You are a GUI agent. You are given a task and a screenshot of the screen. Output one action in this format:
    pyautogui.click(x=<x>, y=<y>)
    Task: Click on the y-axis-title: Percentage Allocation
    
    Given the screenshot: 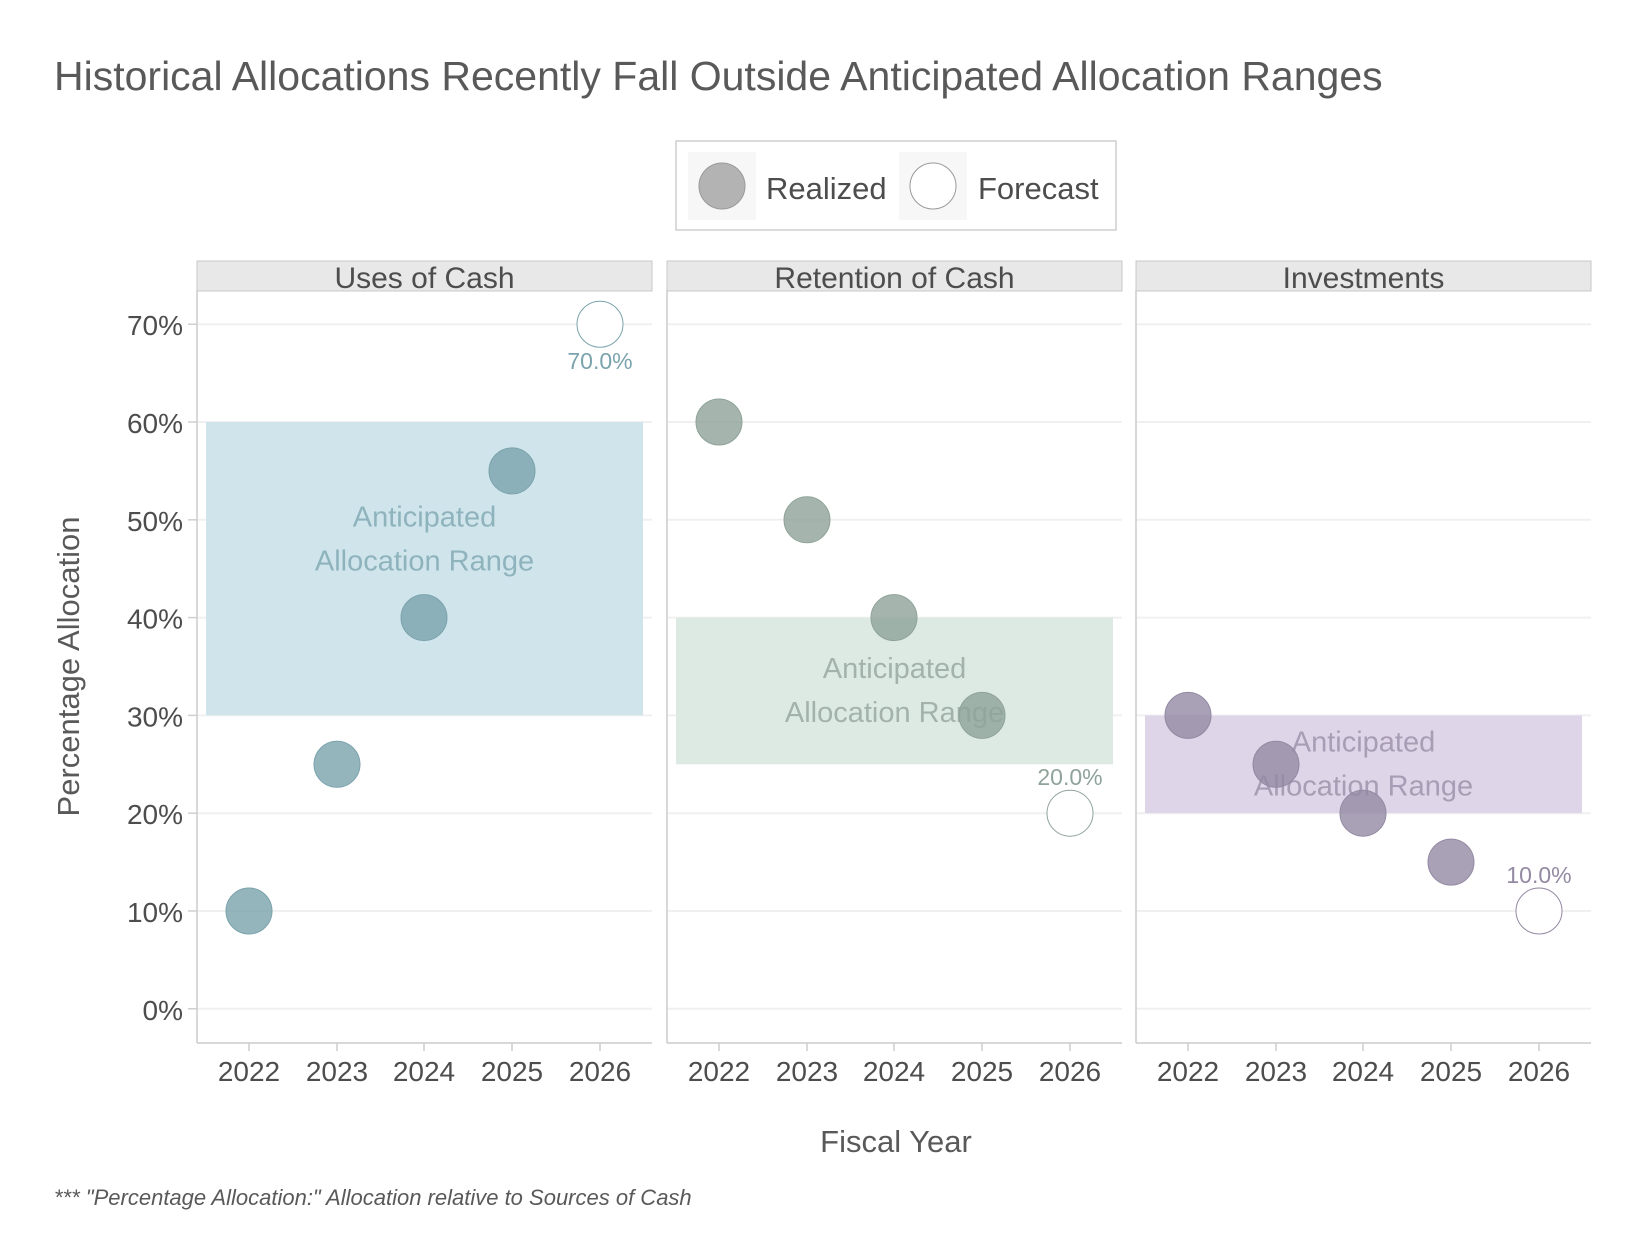 What is the action you would take?
    pyautogui.click(x=68, y=667)
    